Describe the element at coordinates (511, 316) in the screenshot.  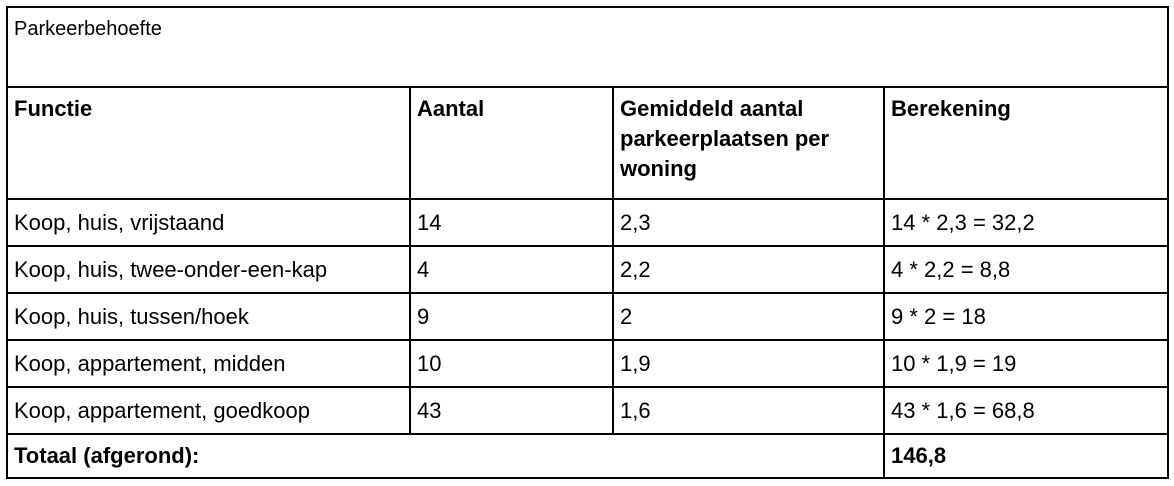
I see `cell-aantal: 9` at that location.